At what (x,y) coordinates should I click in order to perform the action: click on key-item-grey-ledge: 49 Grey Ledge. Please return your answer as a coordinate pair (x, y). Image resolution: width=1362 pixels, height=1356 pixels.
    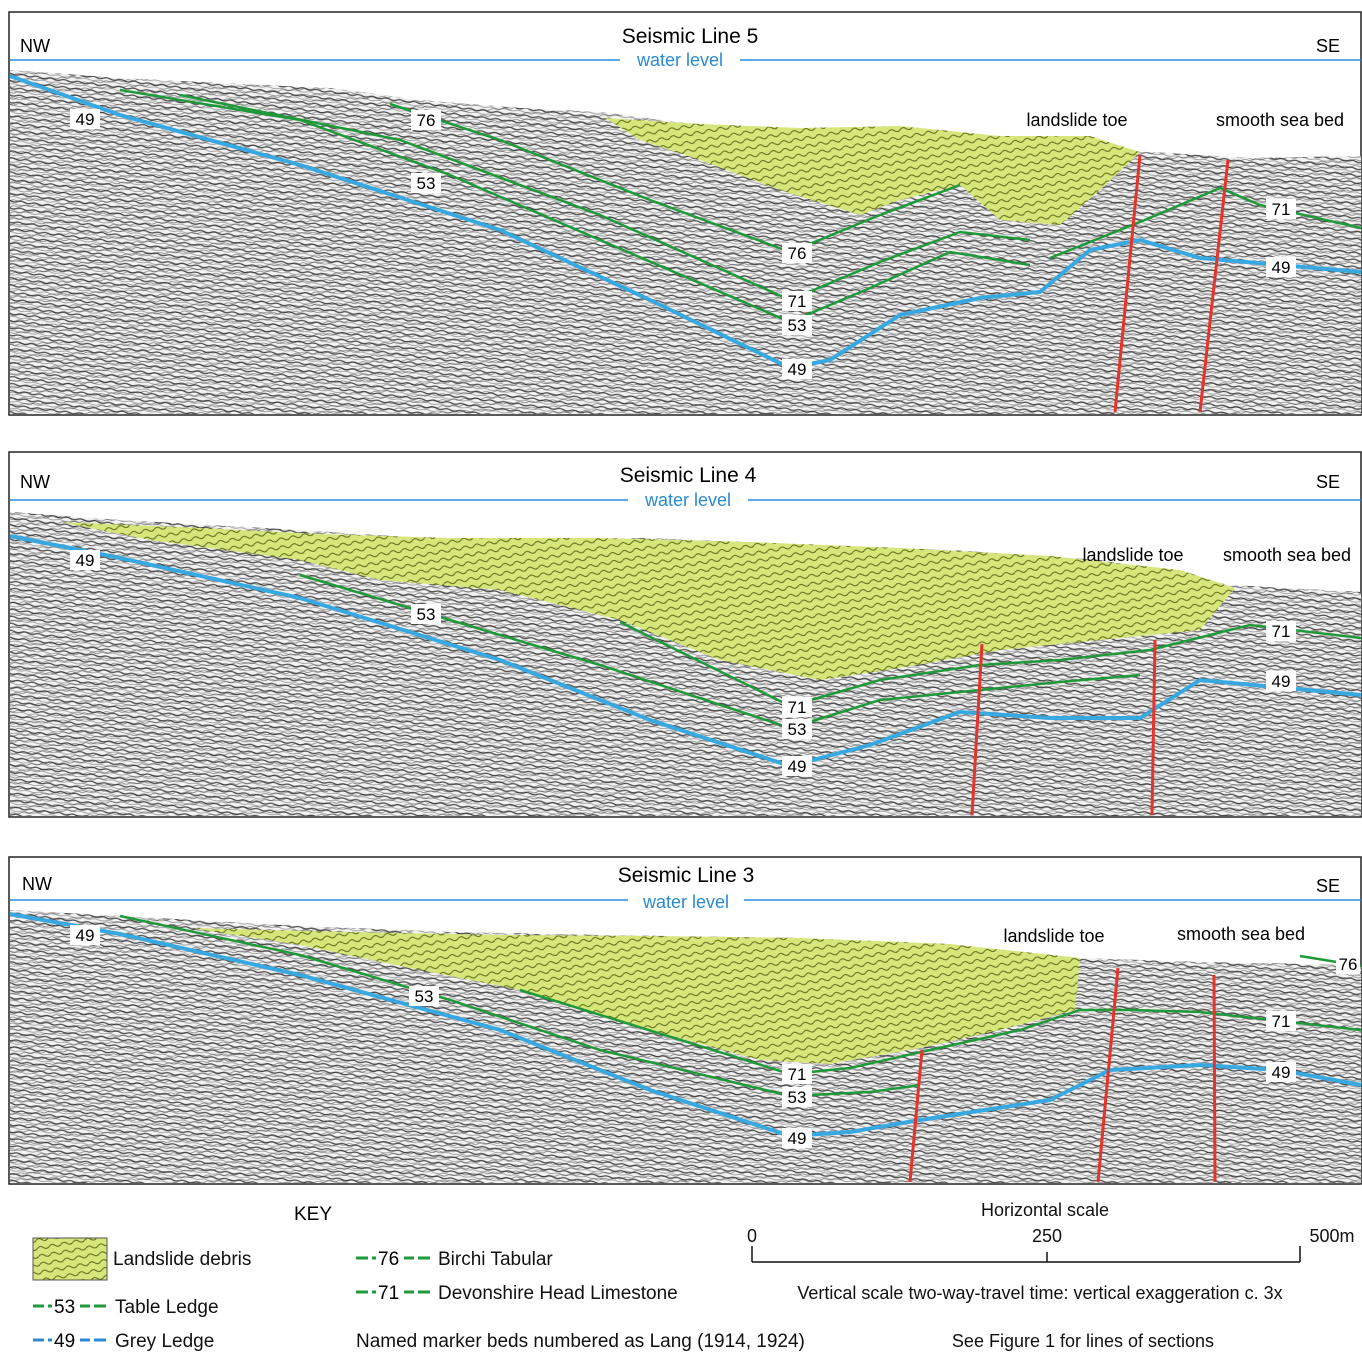
    Looking at the image, I should click on (123, 1341).